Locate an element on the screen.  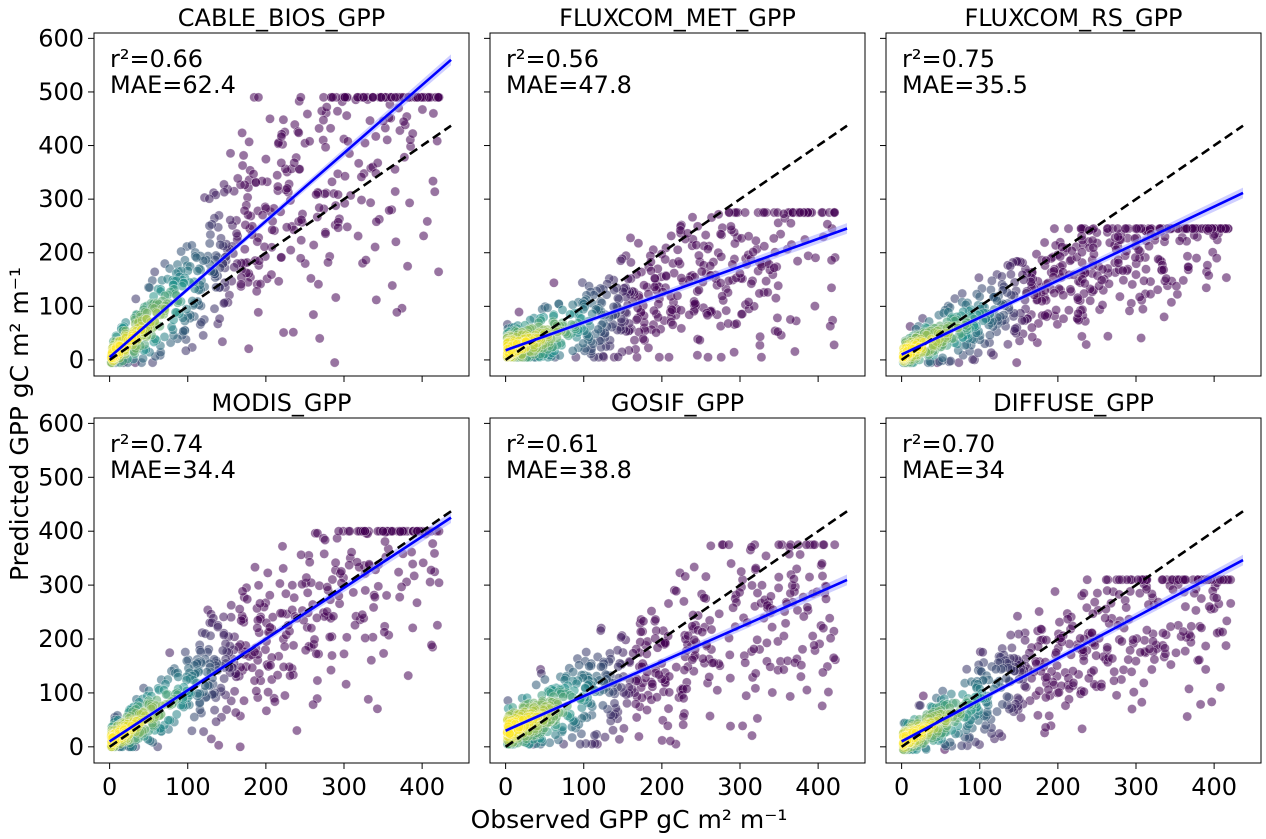
x-tick-label: 100 is located at coordinates (980, 787).